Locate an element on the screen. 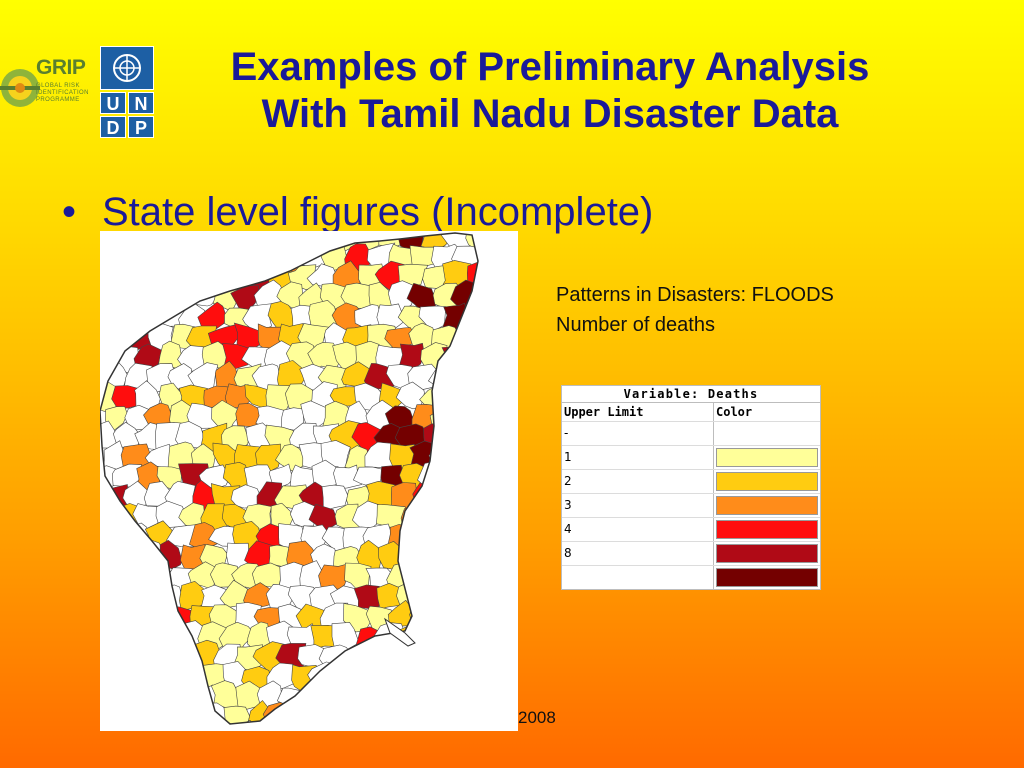  caption-line-2: Number of deaths is located at coordinates (635, 325).